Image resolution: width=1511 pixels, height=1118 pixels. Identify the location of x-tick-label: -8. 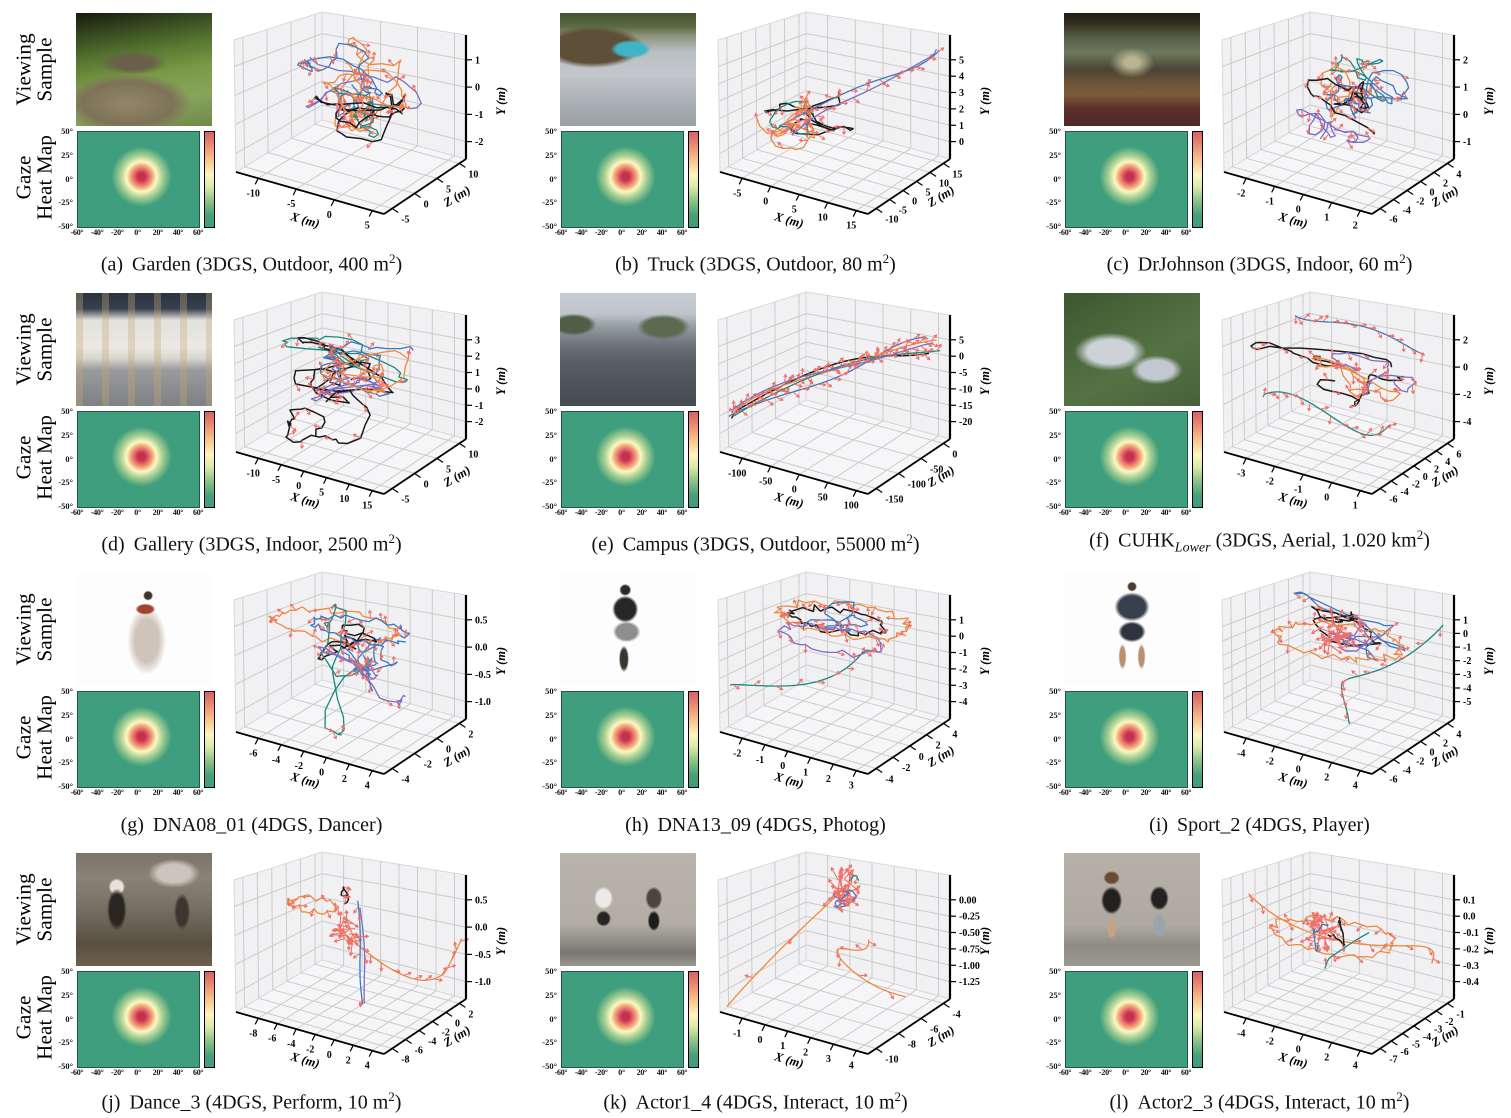
(253, 1033).